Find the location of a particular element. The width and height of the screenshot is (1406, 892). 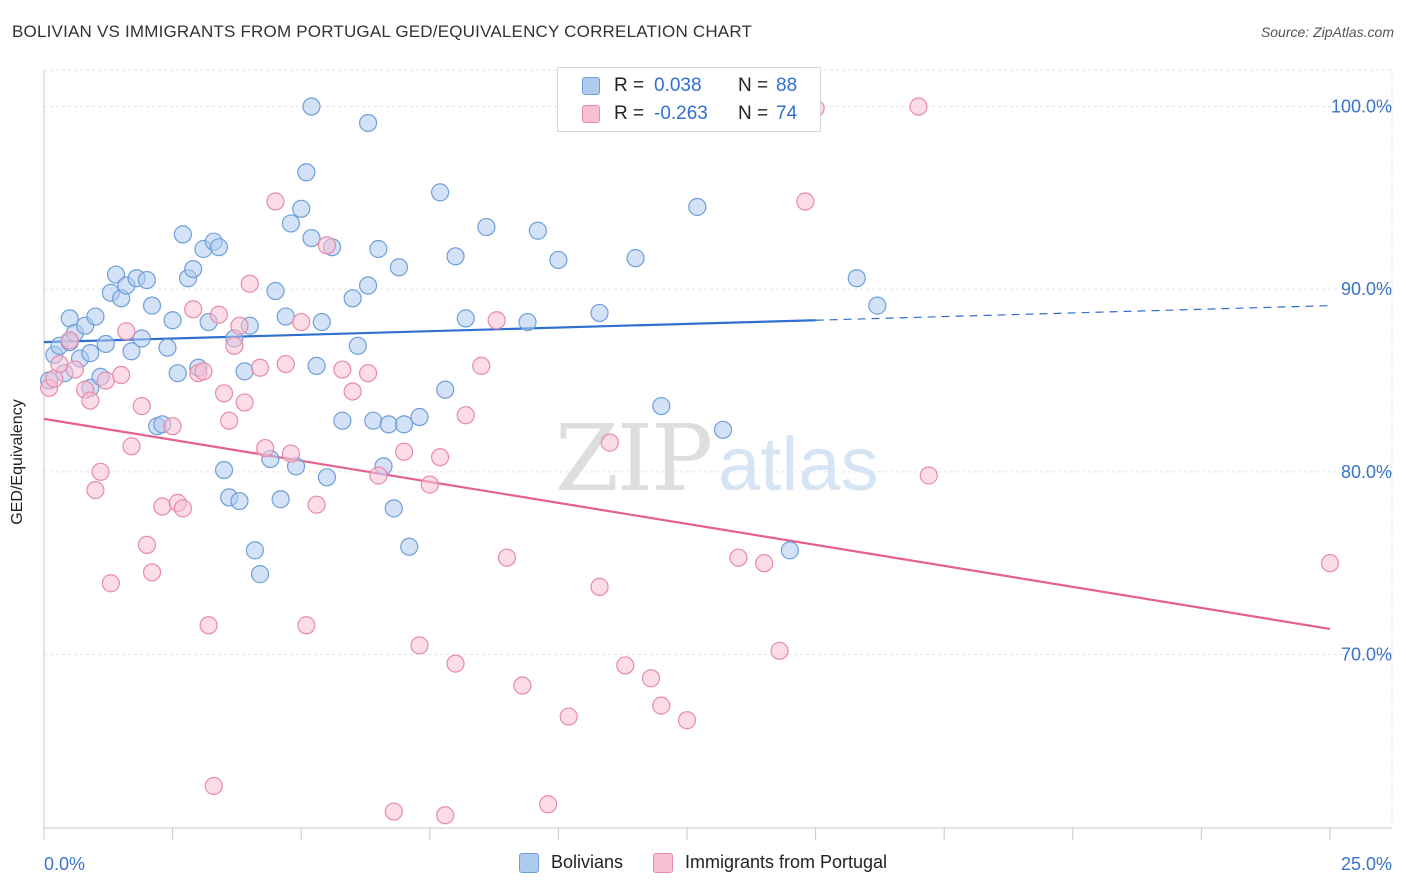

legend-row-bolivians: R = 0.038 N = 88 is located at coordinates (689, 86).